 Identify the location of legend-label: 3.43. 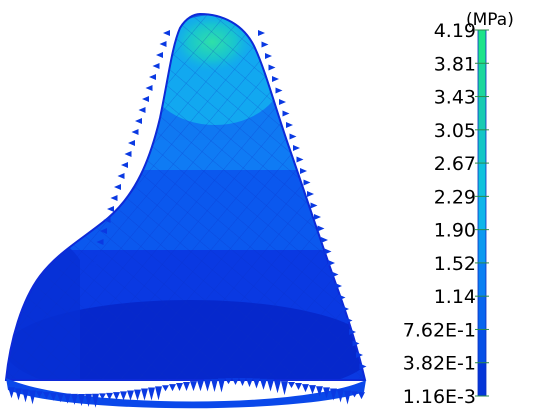
(455, 98).